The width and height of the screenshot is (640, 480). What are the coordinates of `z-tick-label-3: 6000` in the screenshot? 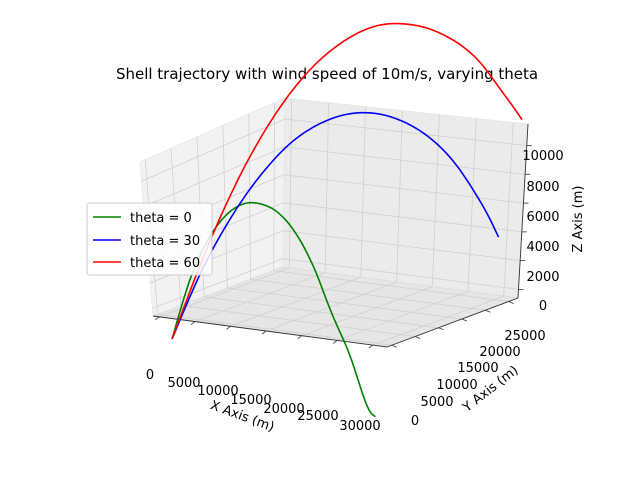 It's located at (542, 217).